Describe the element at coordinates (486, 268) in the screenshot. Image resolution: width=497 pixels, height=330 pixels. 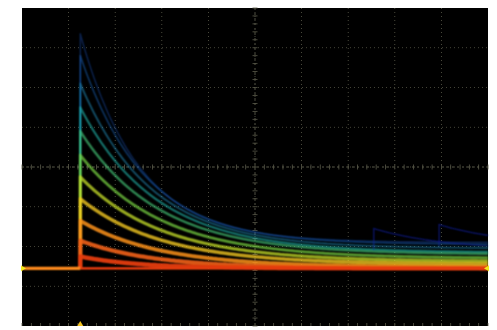
I see `trigger-level-marker` at that location.